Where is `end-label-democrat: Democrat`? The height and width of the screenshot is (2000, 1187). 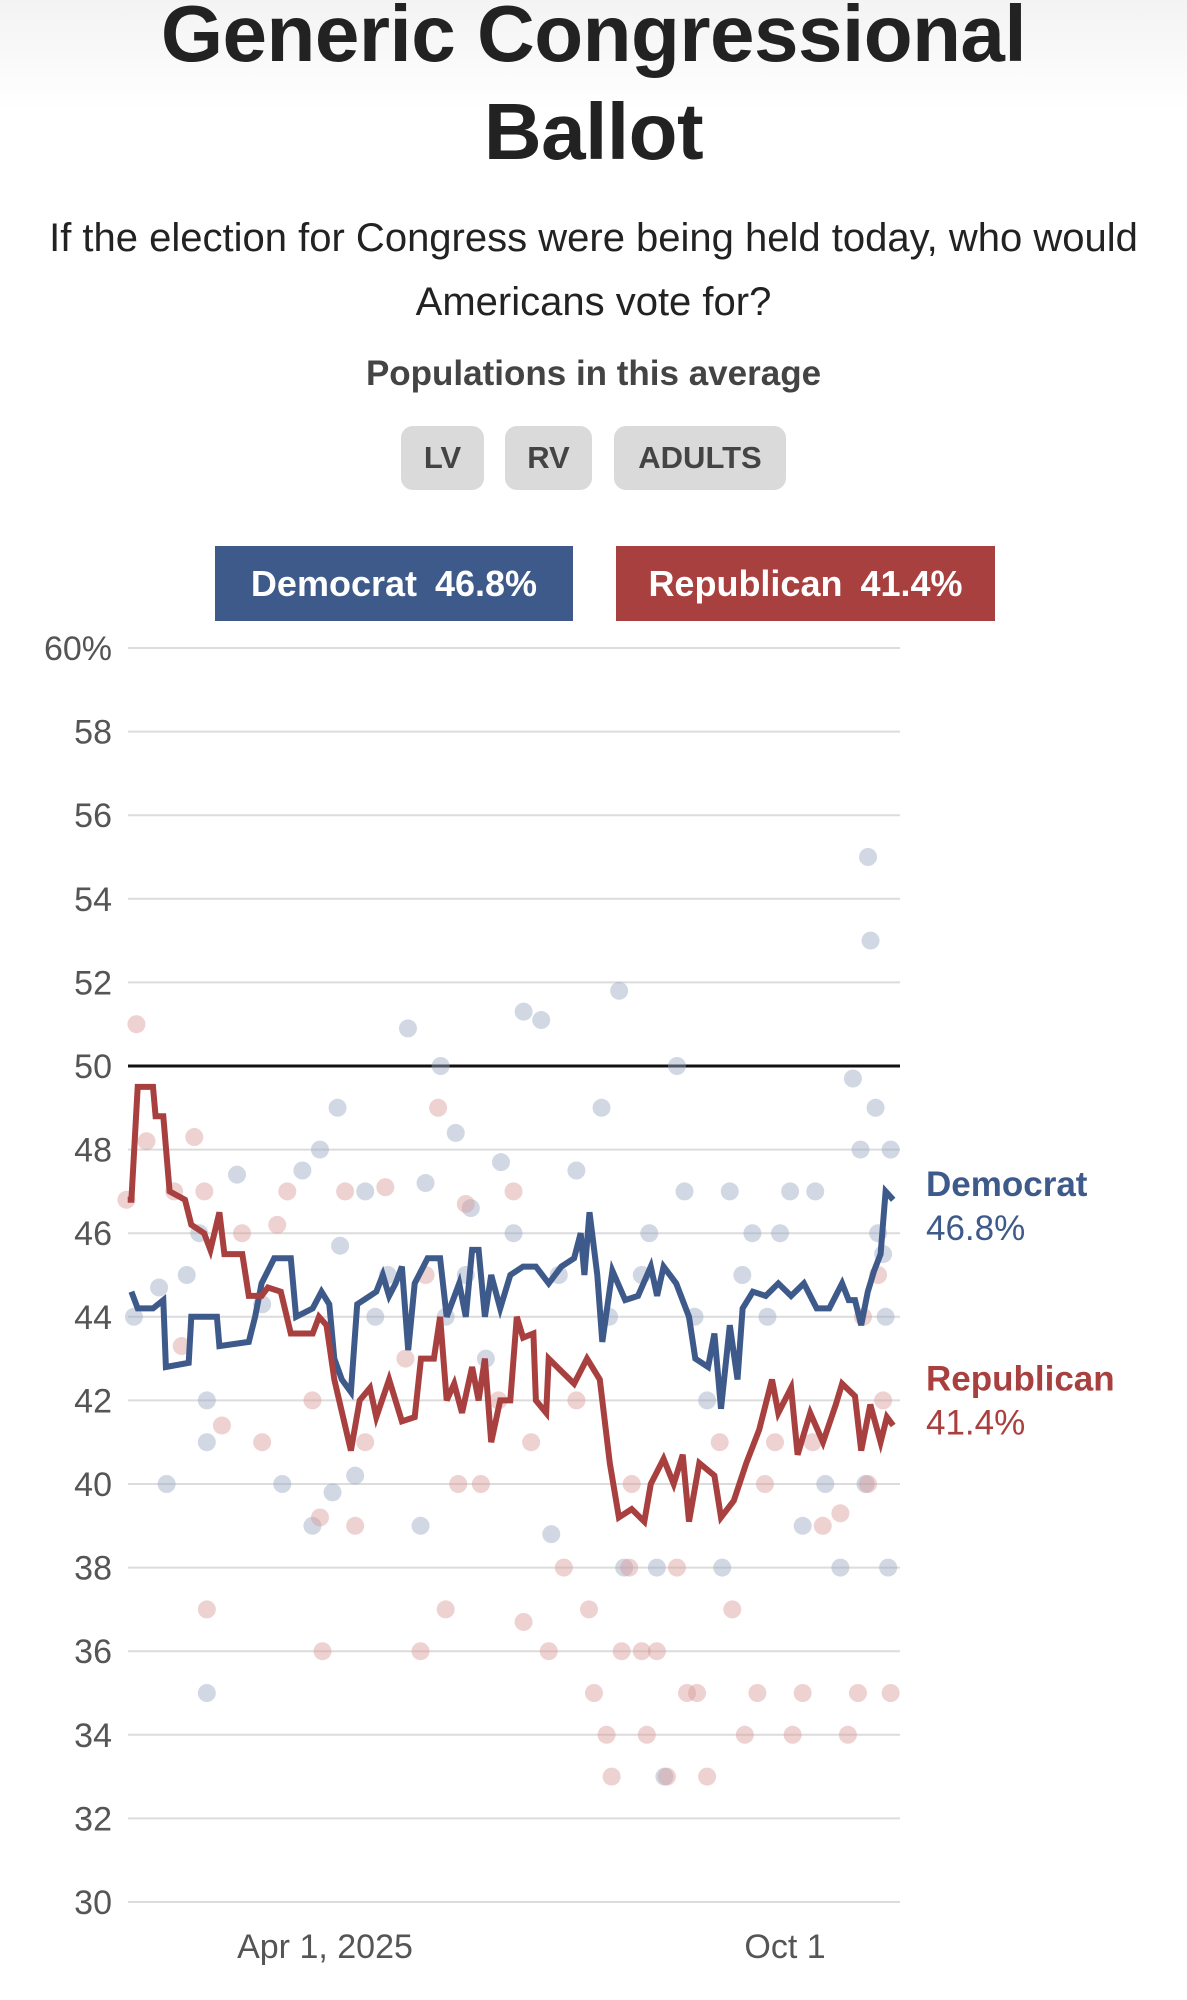 end-label-democrat: Democrat is located at coordinates (1007, 1184).